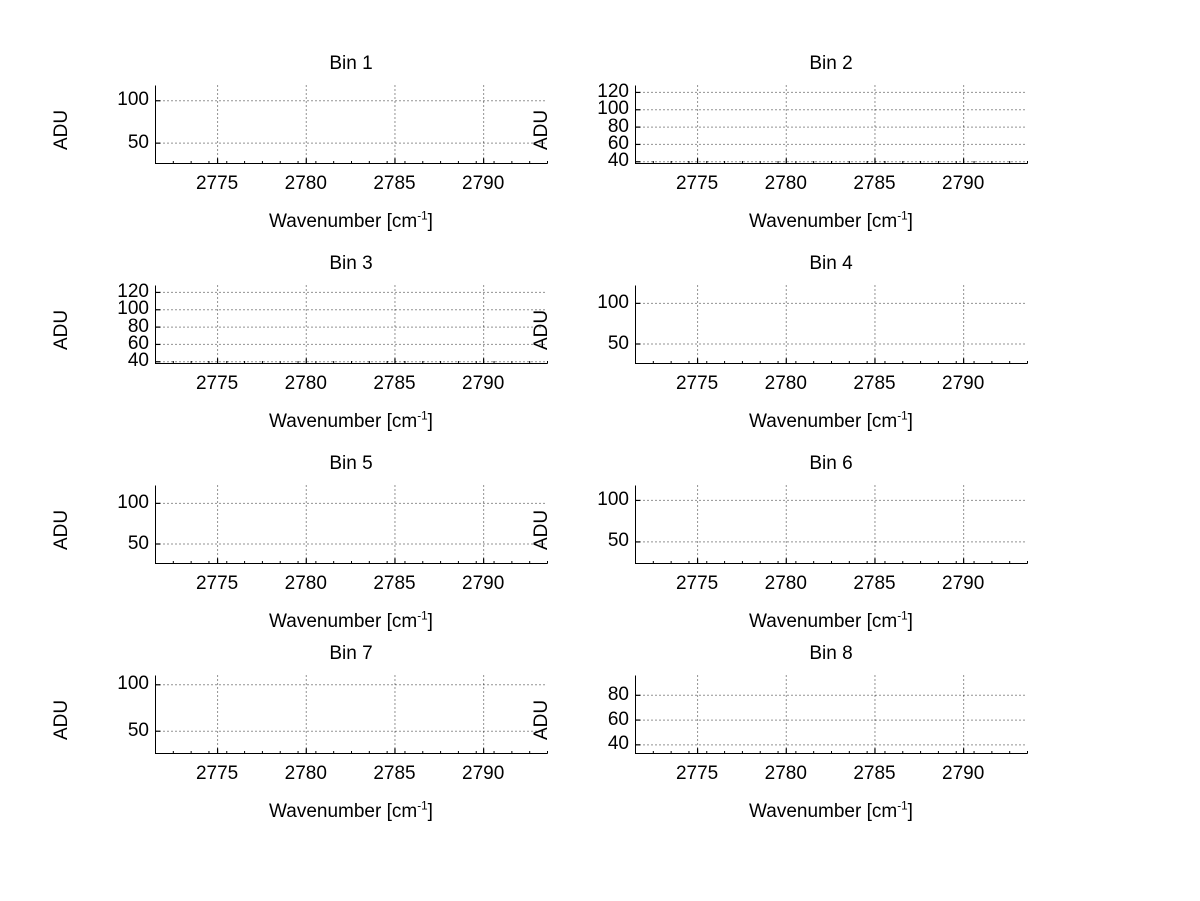 The image size is (1200, 901). I want to click on panel-title: Bin 8, so click(831, 653).